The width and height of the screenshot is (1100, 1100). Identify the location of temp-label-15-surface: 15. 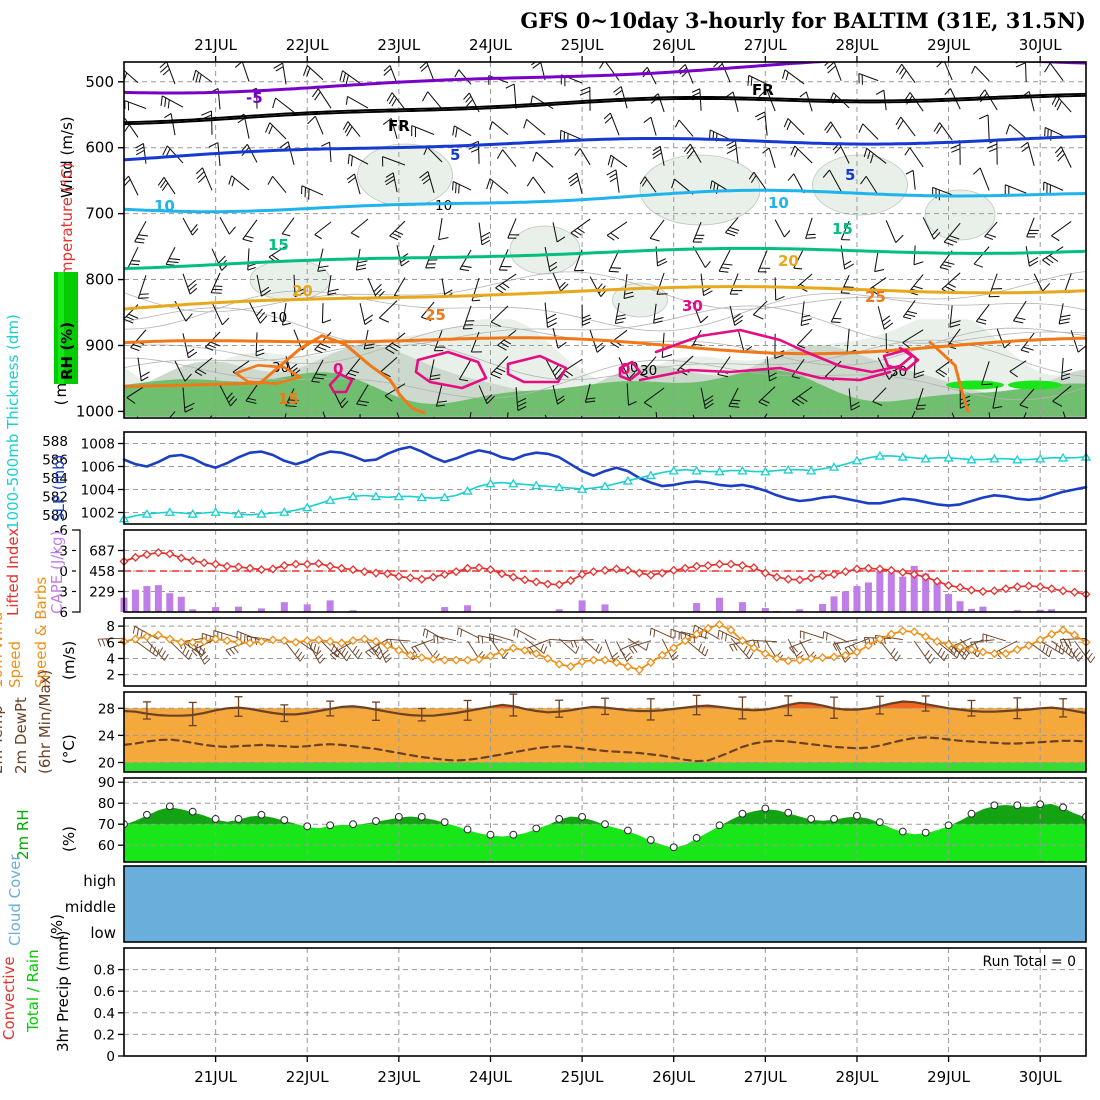
(288, 399).